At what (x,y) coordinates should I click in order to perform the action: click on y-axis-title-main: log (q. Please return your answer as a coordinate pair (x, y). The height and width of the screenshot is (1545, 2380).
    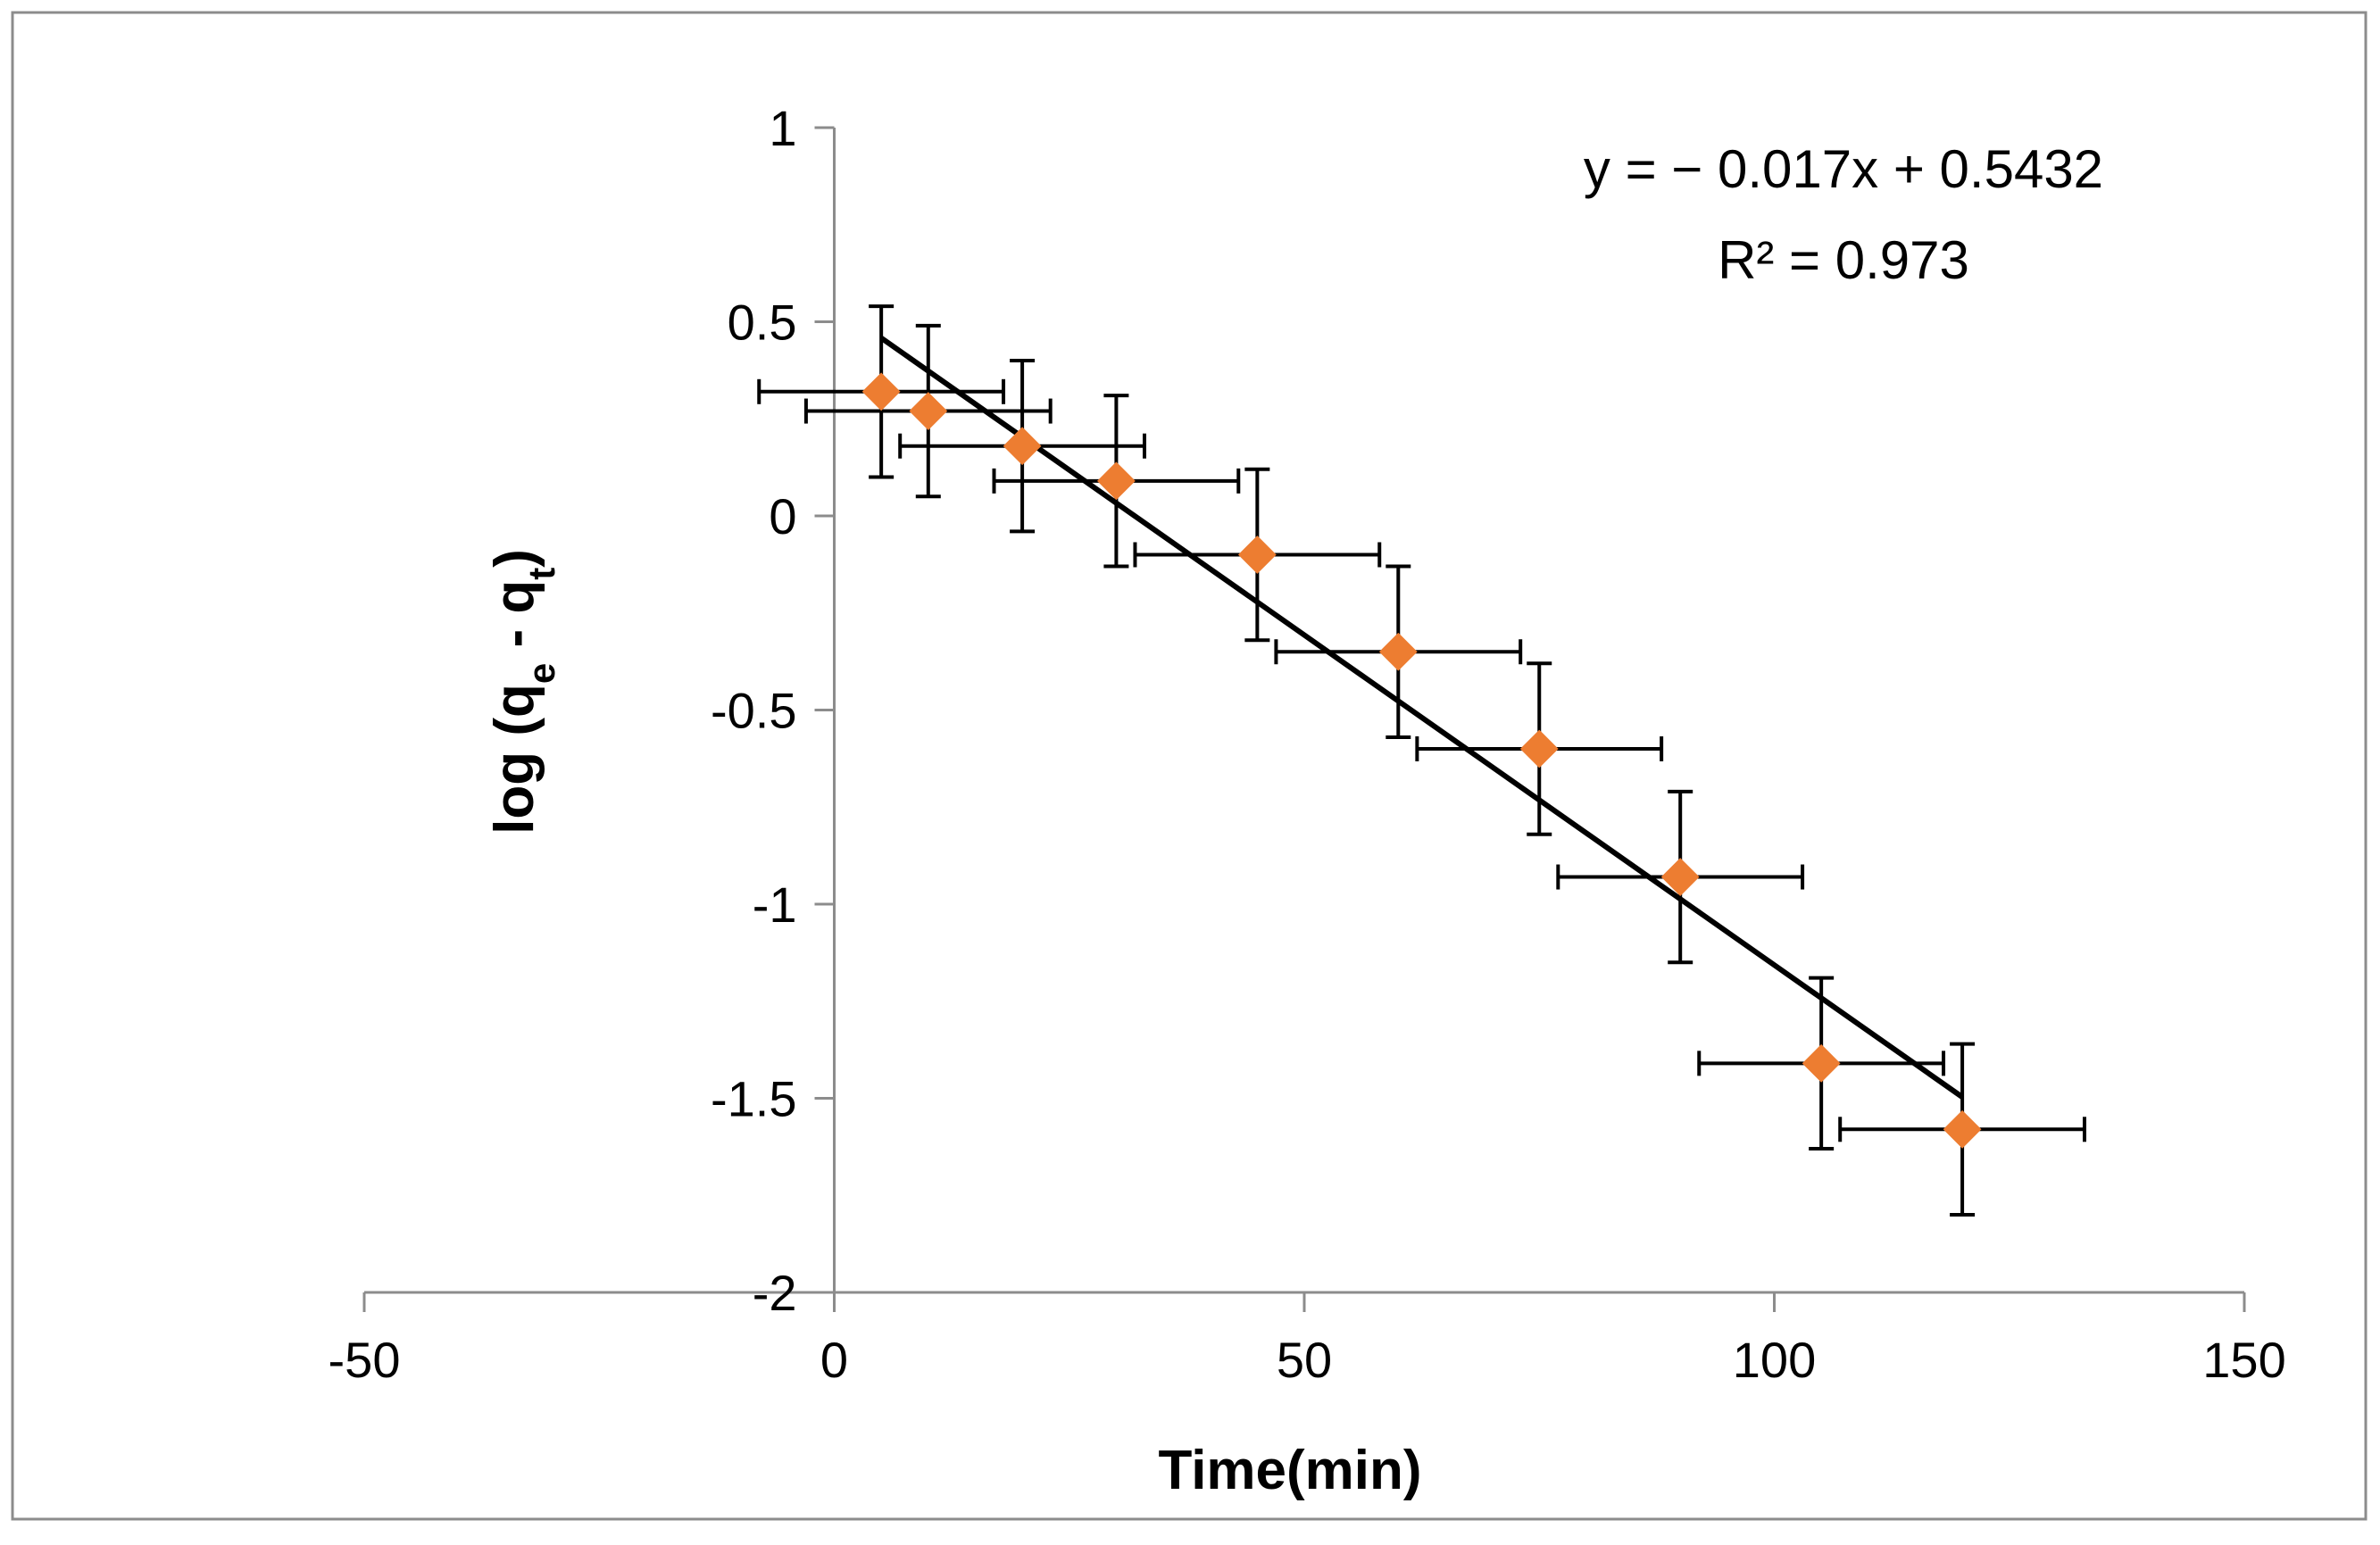
    Looking at the image, I should click on (514, 759).